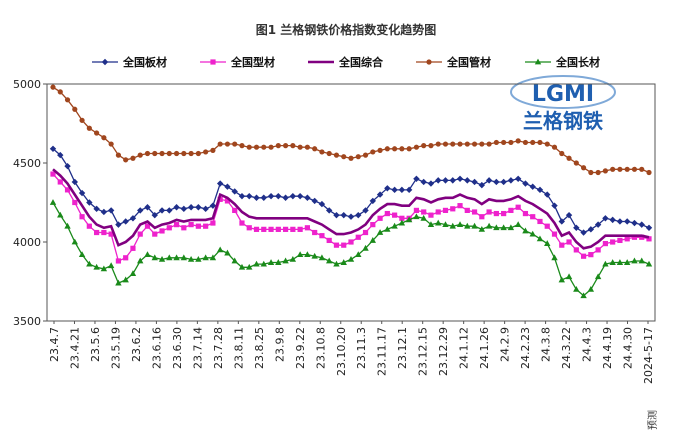 The image size is (692, 447). Describe the element at coordinates (197, 348) in the screenshot. I see `x-tick-label: 23.7.14` at that location.